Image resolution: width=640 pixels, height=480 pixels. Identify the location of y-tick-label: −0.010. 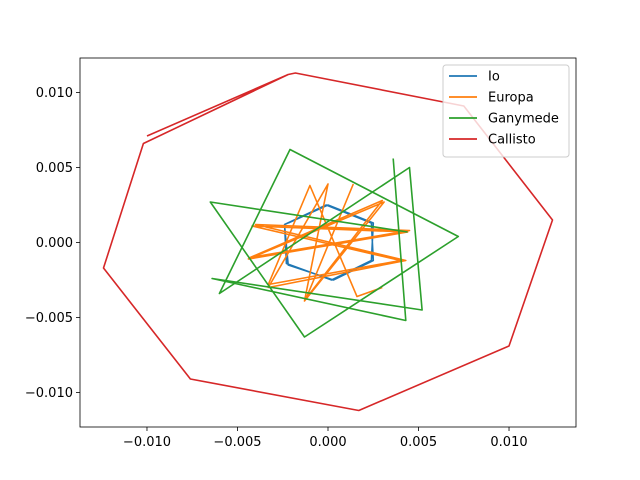
(49, 393).